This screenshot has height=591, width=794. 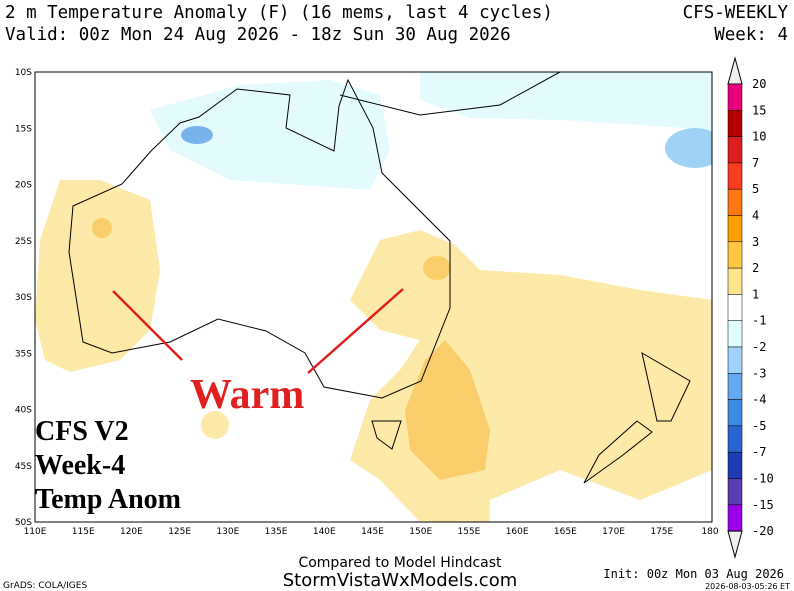 What do you see at coordinates (276, 532) in the screenshot?
I see `lon-label: 135E` at bounding box center [276, 532].